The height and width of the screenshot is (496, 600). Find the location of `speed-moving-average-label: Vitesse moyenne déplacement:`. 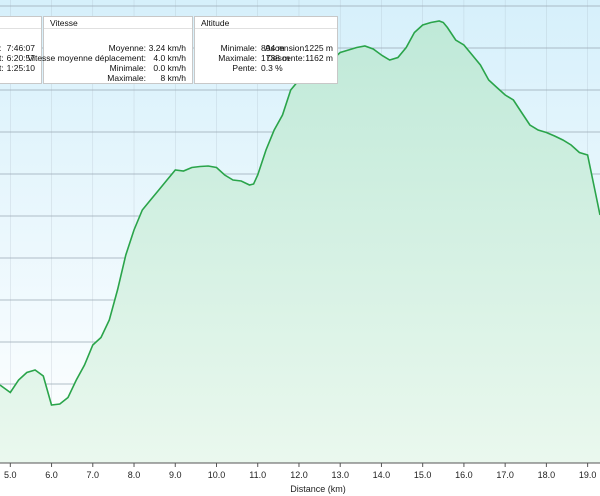

speed-moving-average-label: Vitesse moyenne déplacement: is located at coordinates (86, 58).